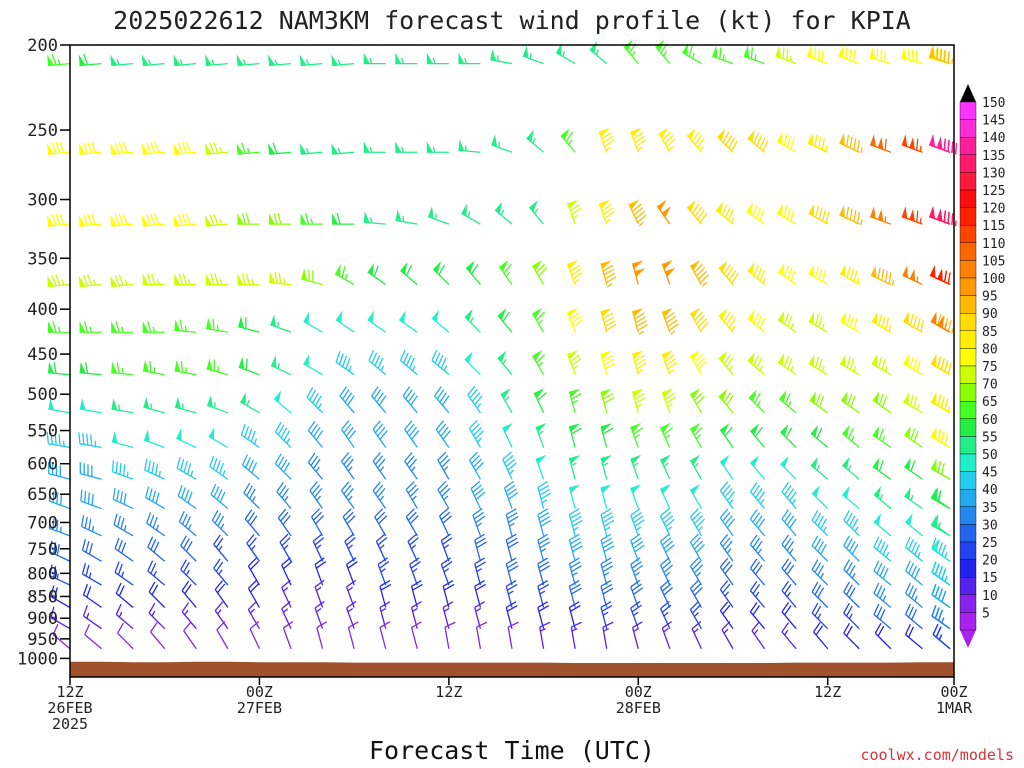 The height and width of the screenshot is (768, 1024). Describe the element at coordinates (512, 669) in the screenshot. I see `terrain-layer` at that location.